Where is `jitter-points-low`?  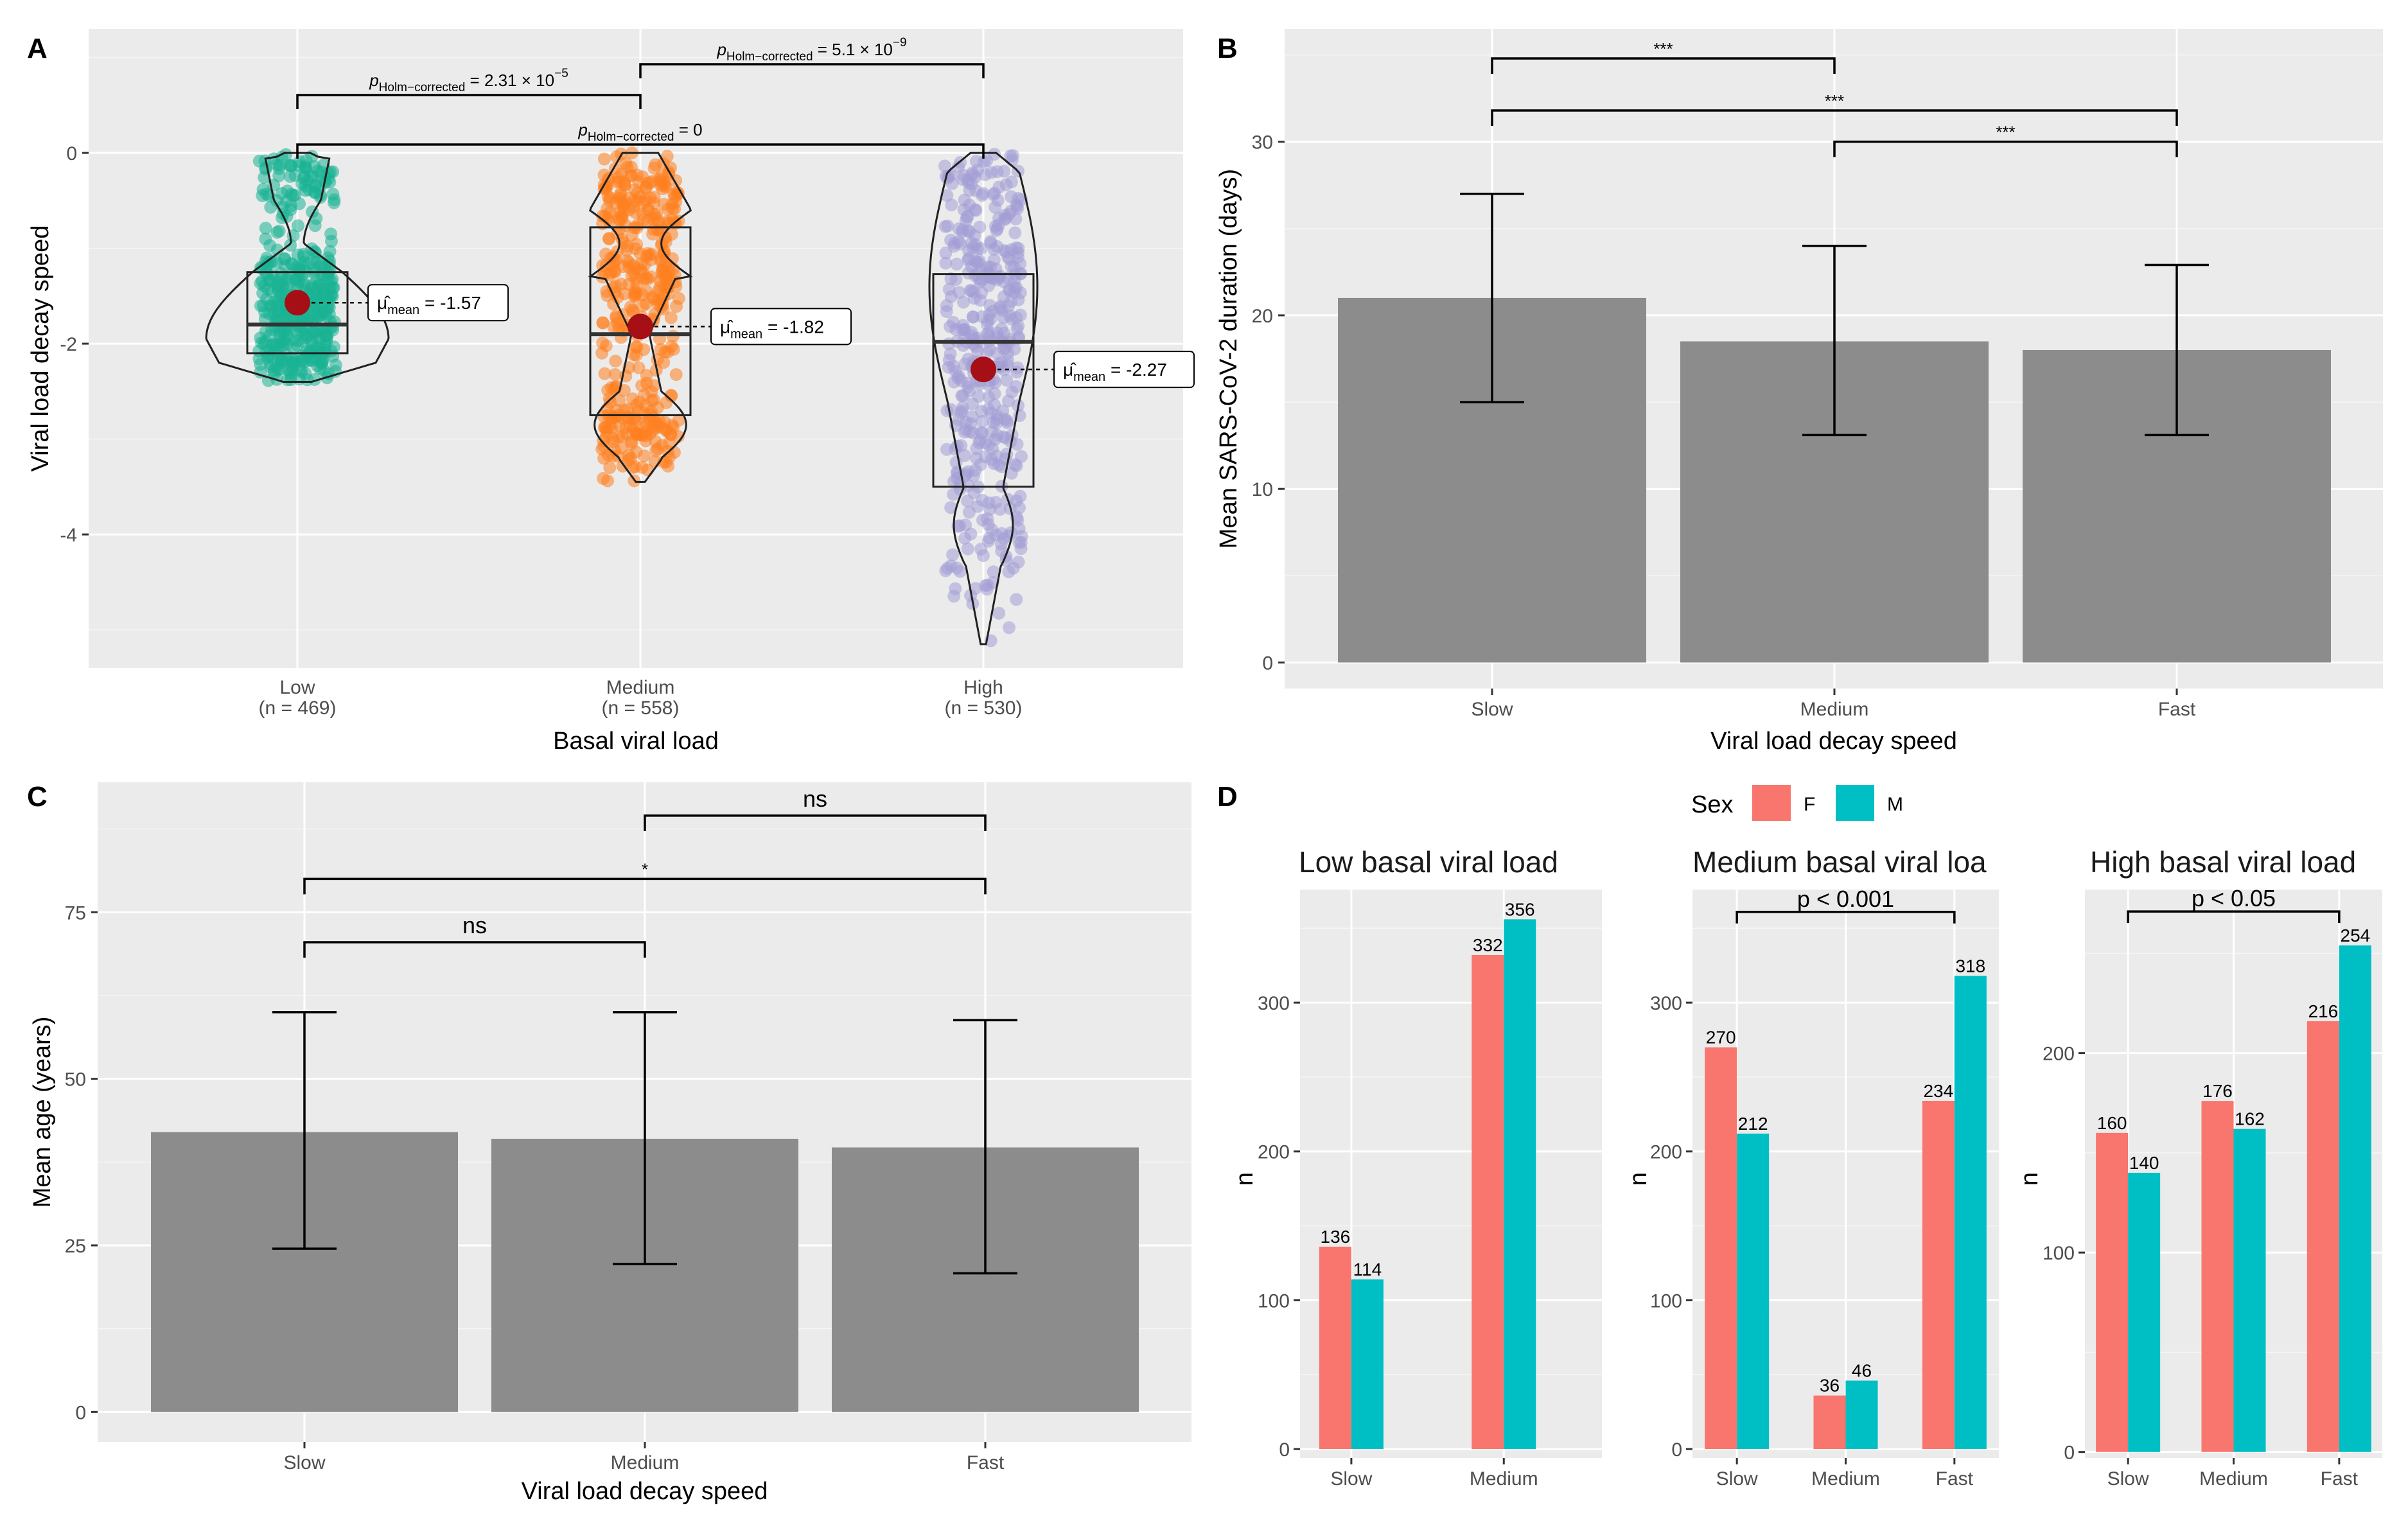 jitter-points-low is located at coordinates (297, 267).